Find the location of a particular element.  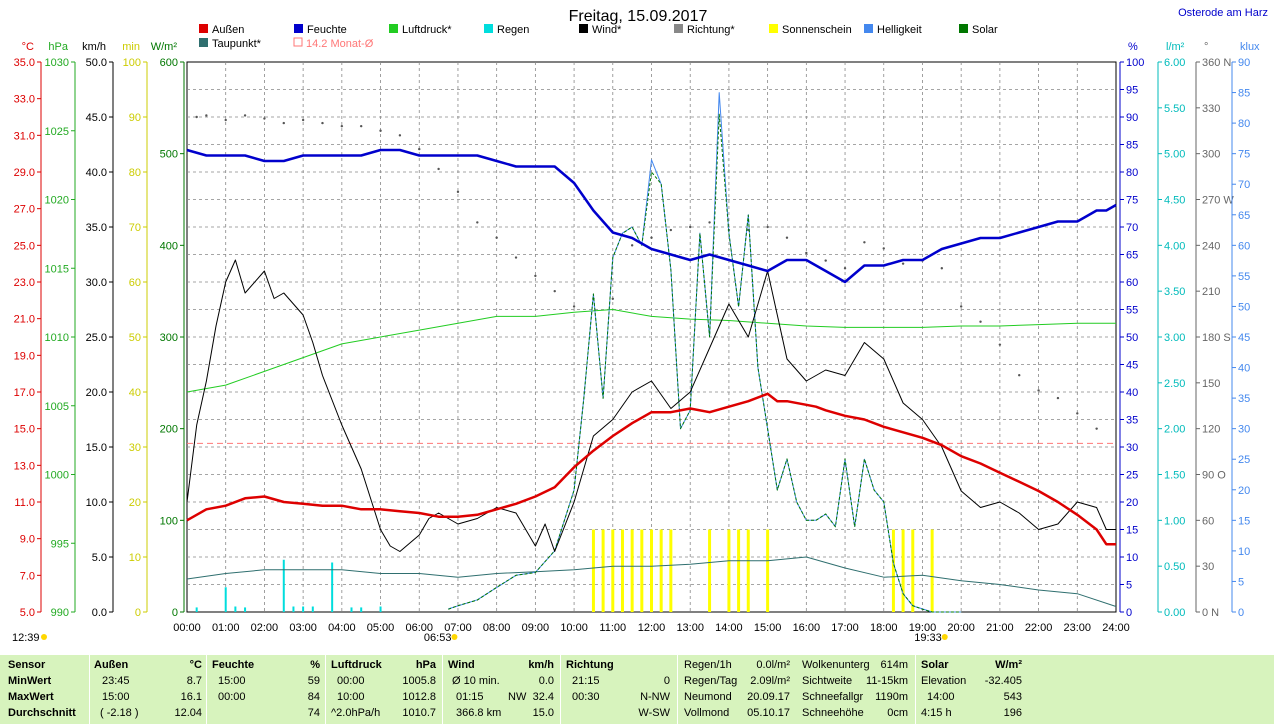

legend-item: Helligkeit is located at coordinates (893, 30).